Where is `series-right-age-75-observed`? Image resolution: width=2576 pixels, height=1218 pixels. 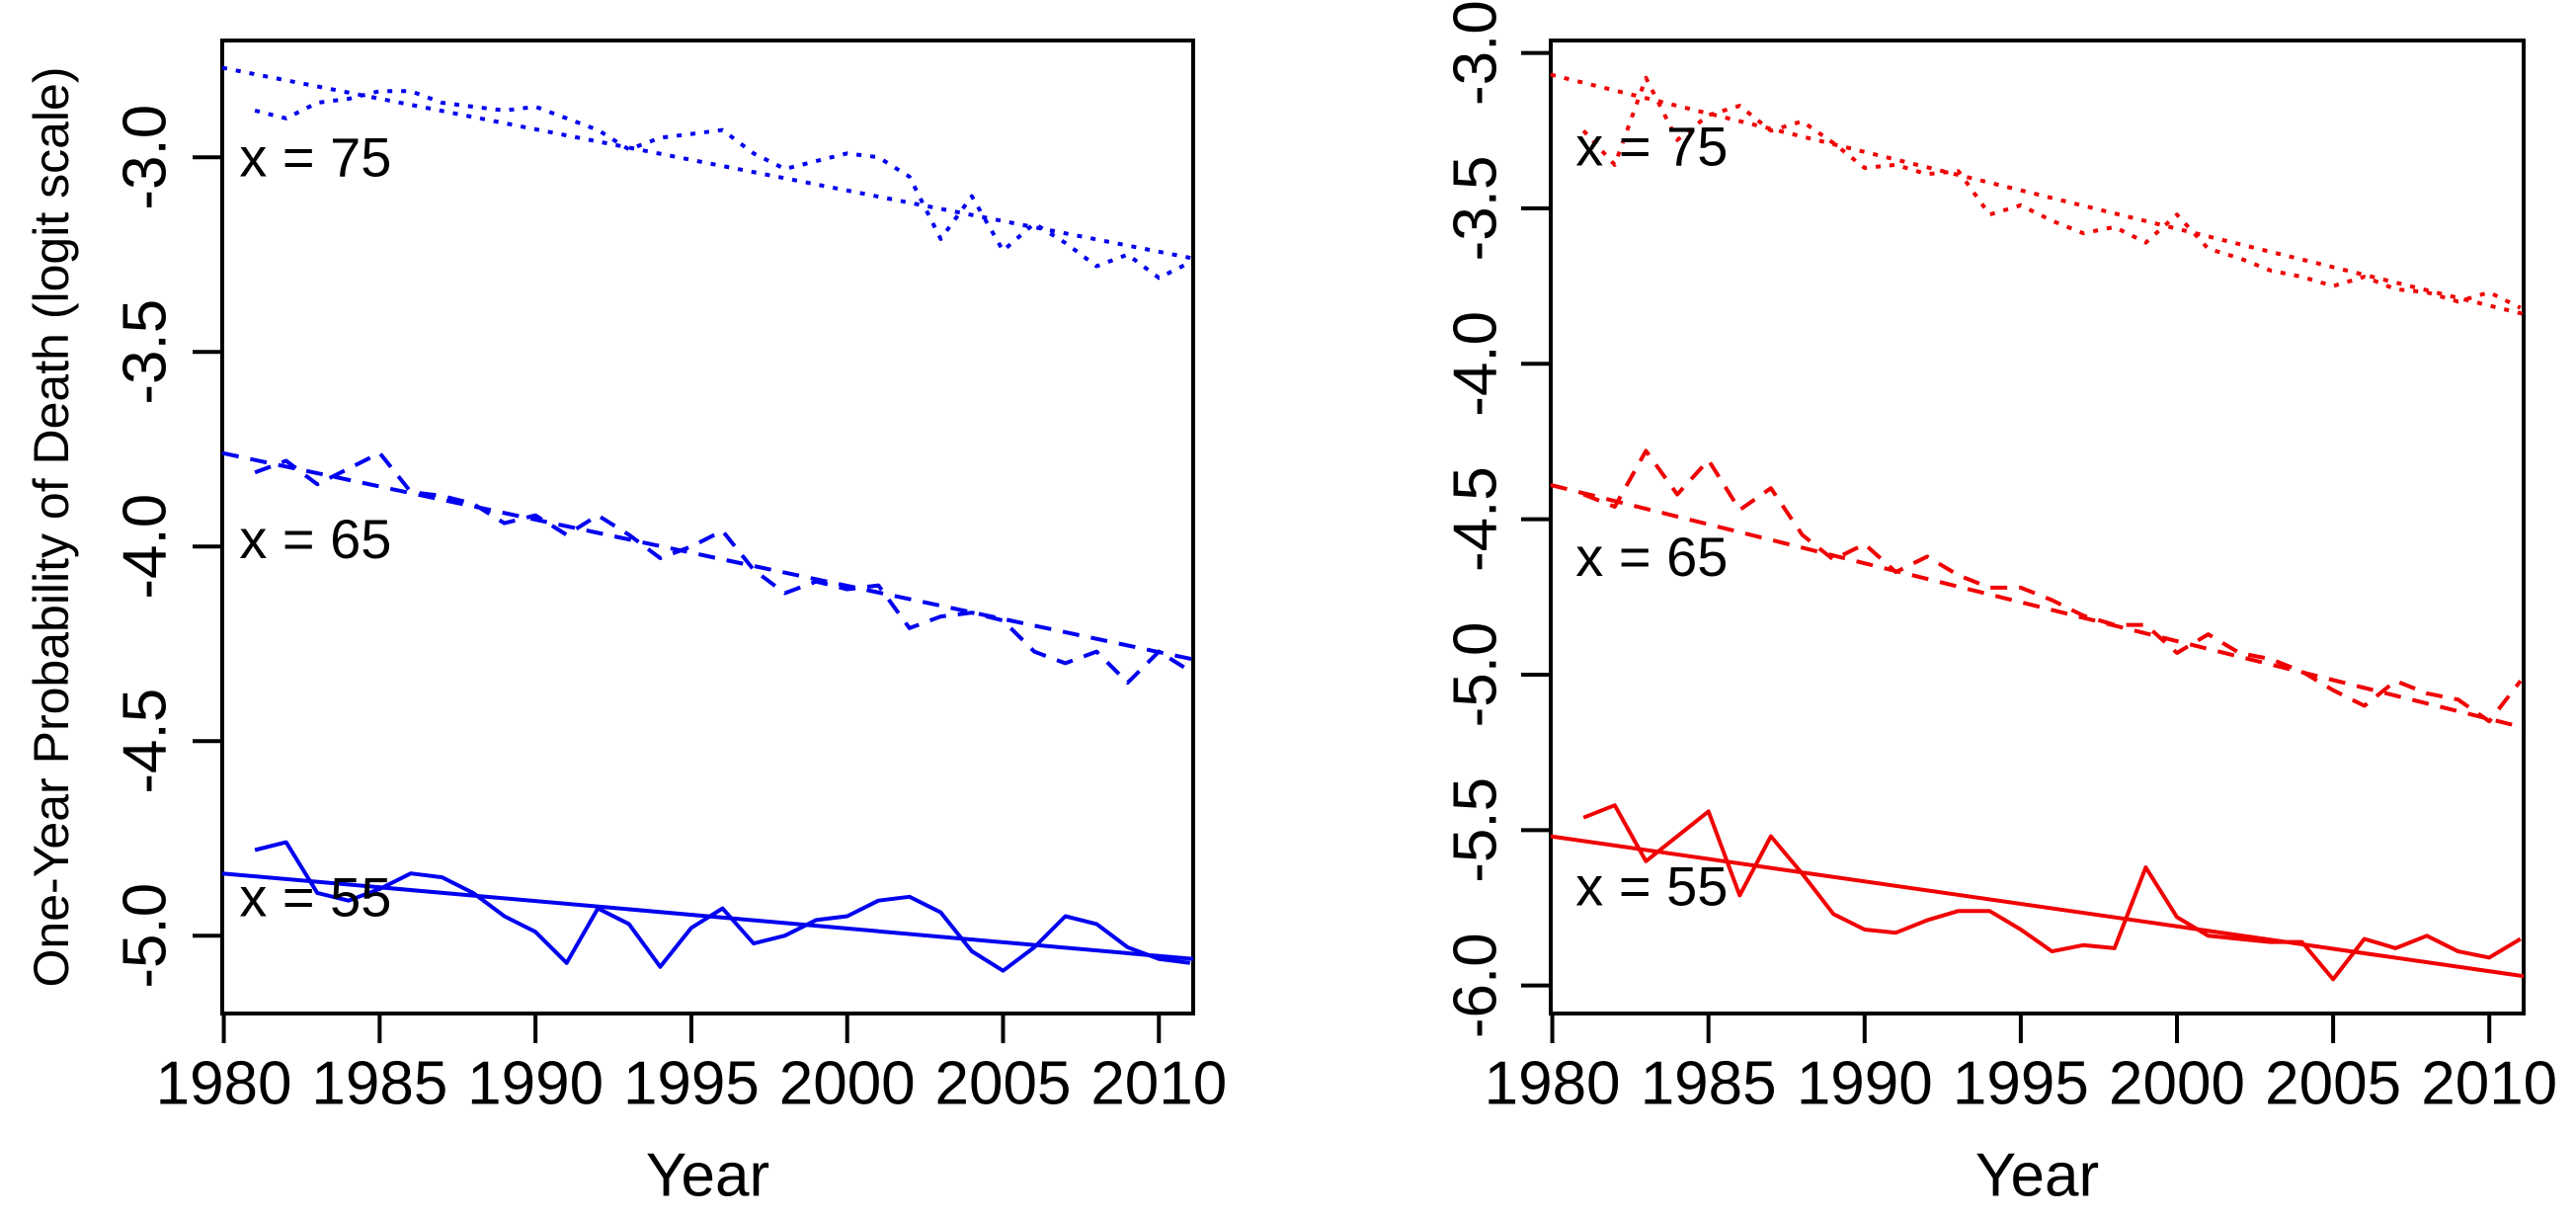 series-right-age-75-observed is located at coordinates (2051, 192).